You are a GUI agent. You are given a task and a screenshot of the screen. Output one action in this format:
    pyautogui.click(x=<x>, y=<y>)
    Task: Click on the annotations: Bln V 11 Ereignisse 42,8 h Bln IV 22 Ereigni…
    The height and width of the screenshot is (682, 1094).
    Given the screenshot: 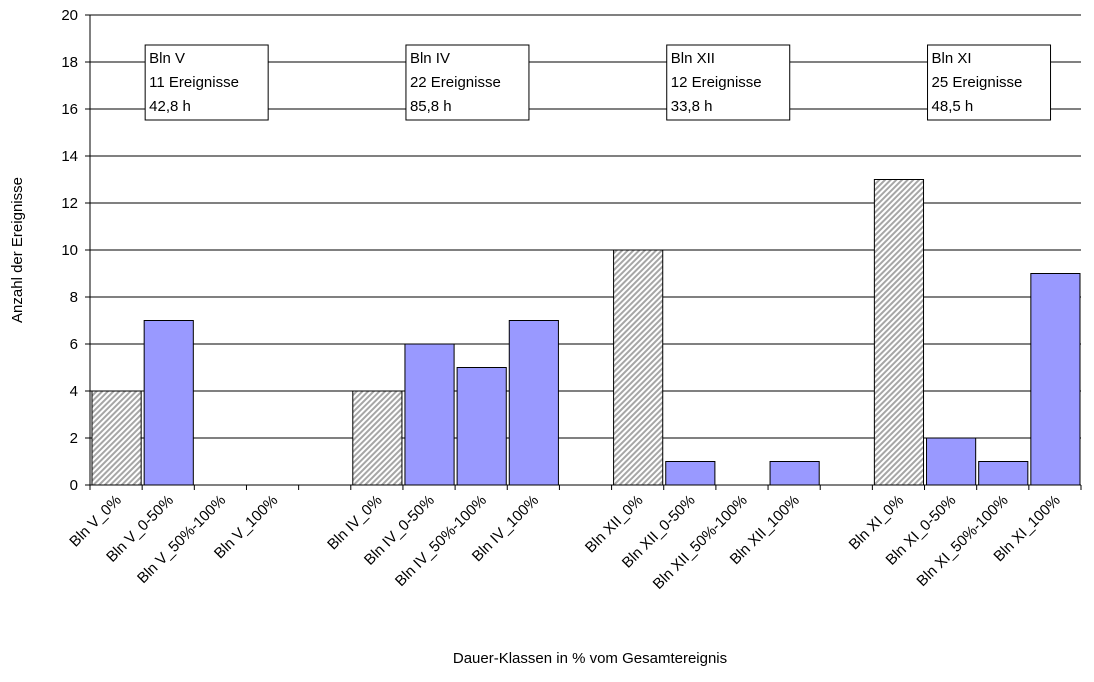 What is the action you would take?
    pyautogui.click(x=598, y=82)
    